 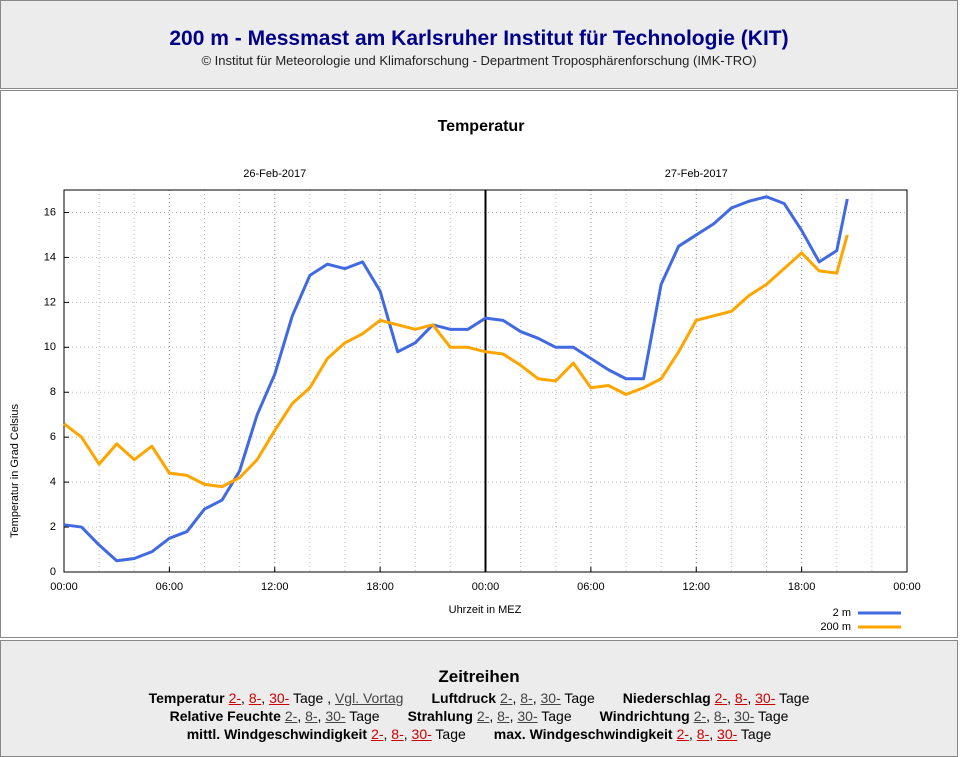 I want to click on y-tick-label: 0, so click(x=53, y=572).